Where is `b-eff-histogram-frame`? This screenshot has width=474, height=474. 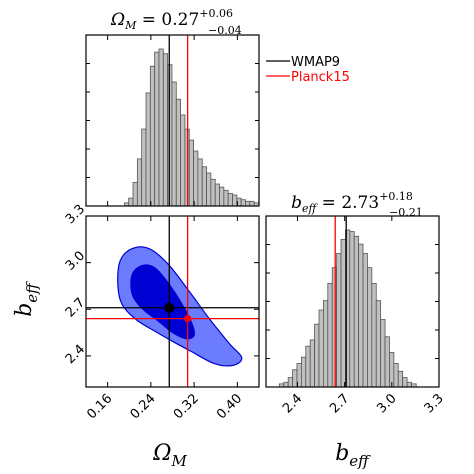
b-eff-histogram-frame is located at coordinates (352, 301).